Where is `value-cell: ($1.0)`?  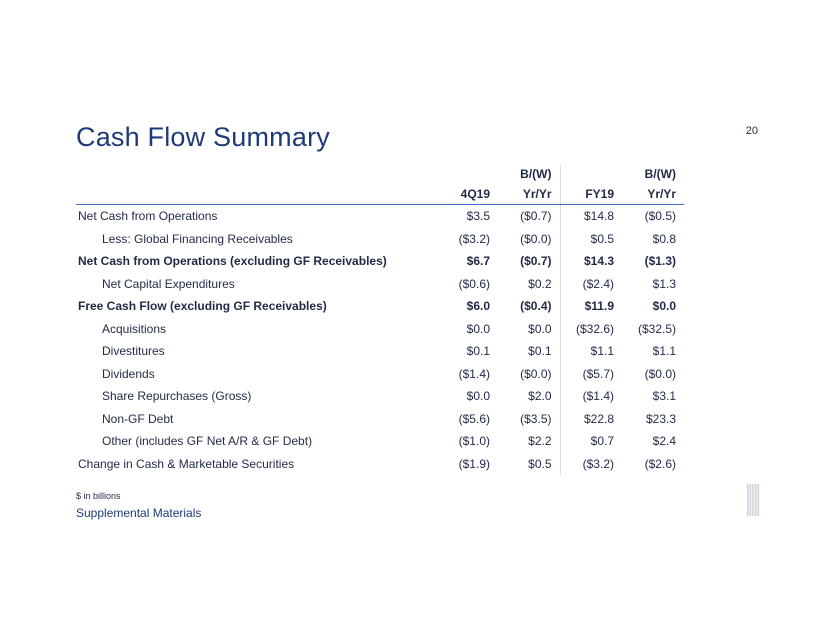
value-cell: ($1.0) is located at coordinates (474, 441).